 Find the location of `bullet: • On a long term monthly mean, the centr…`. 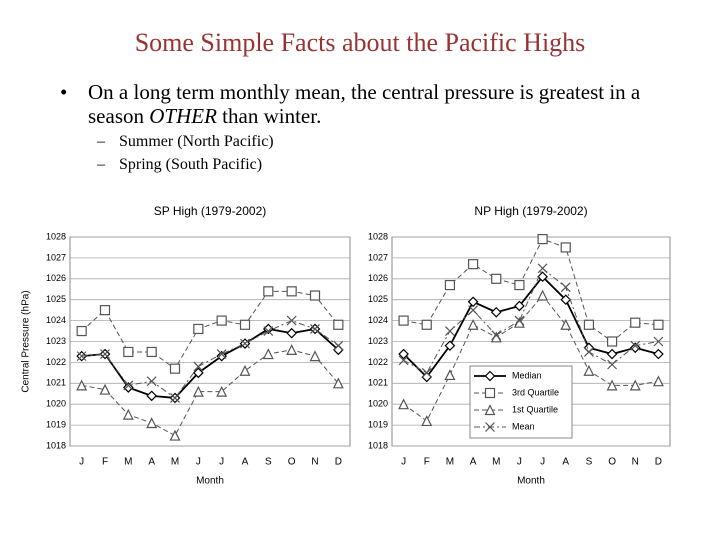

bullet: • On a long term monthly mean, the centr… is located at coordinates (360, 104).